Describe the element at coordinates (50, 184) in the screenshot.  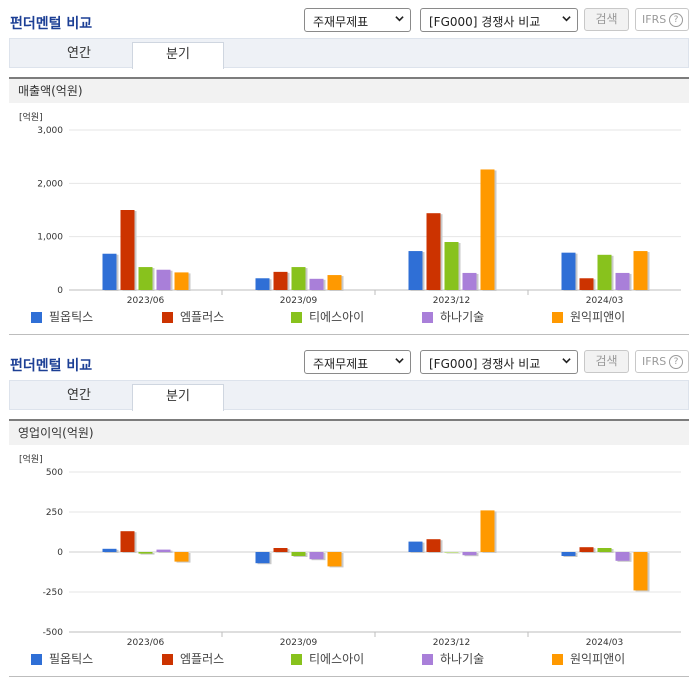
I see `y-tick-label: 2,000` at that location.